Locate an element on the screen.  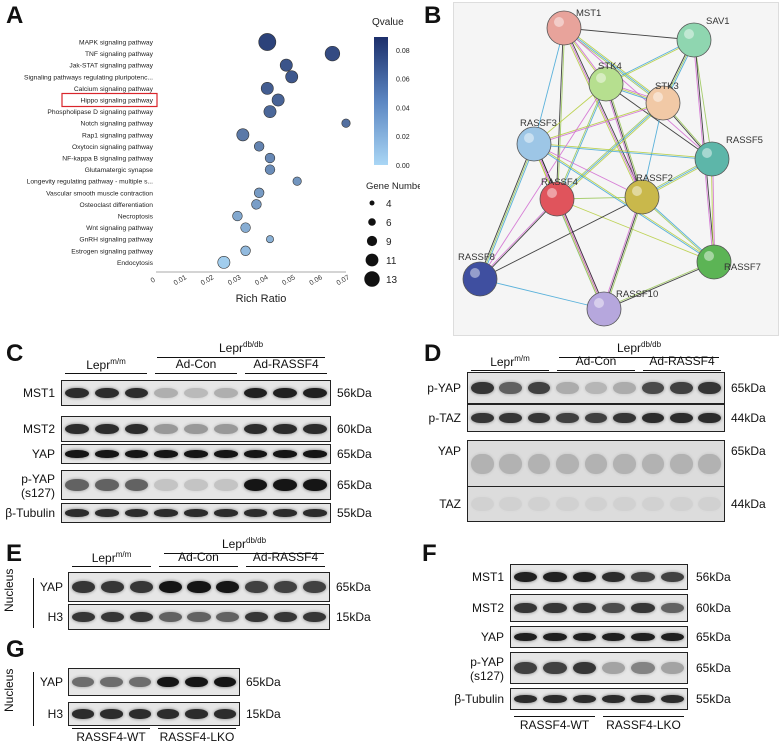
x-tick-label: 0.01 is located at coordinates (180, 280).